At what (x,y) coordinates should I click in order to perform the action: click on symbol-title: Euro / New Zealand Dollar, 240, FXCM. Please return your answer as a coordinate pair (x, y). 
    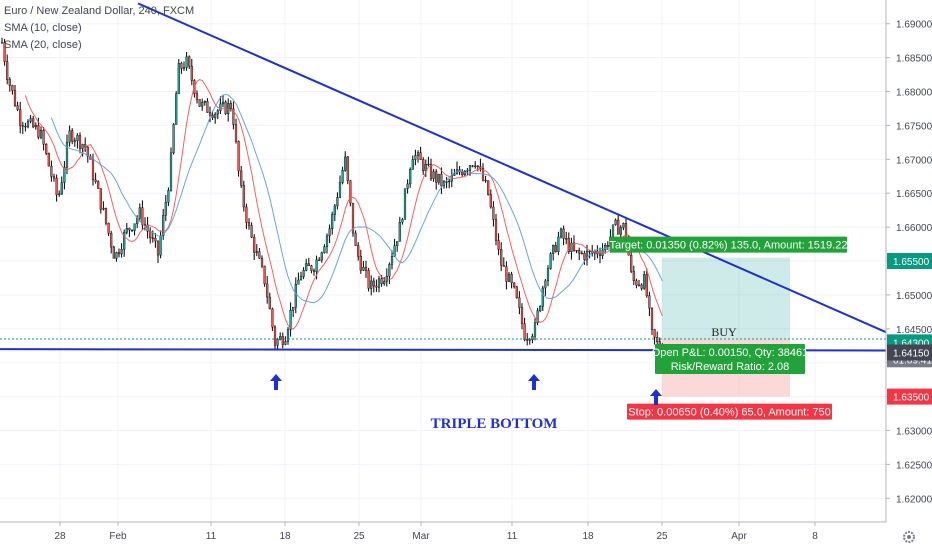
    Looking at the image, I should click on (99, 11).